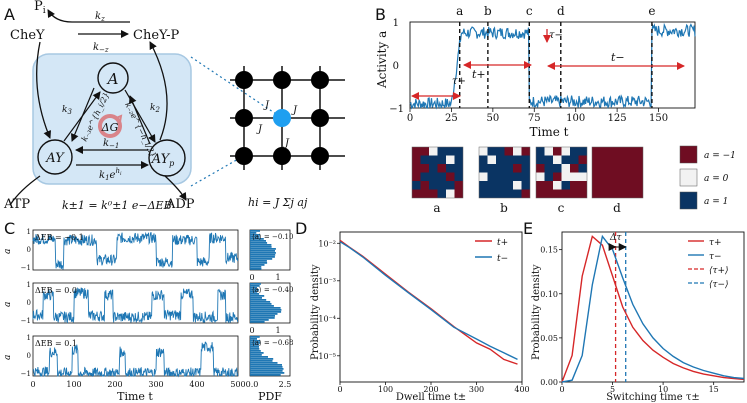 Image resolution: width=747 pixels, height=403 pixels. Describe the element at coordinates (117, 205) in the screenshot. I see `k-formula: k±1 = k⁰±1 e−ΔEB` at that location.